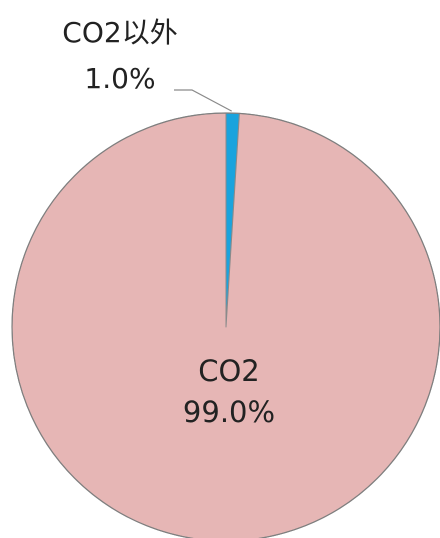 This screenshot has width=440, height=538. Describe the element at coordinates (119, 32) in the screenshot. I see `slice-label-co2-other: CO2以外` at that location.